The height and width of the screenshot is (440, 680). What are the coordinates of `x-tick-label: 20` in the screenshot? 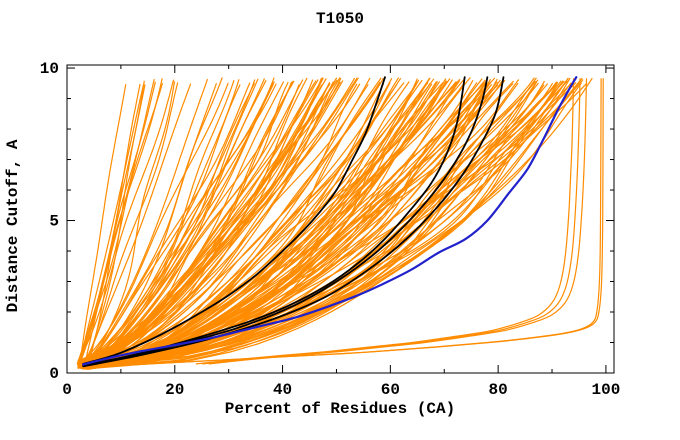 It's located at (174, 390).